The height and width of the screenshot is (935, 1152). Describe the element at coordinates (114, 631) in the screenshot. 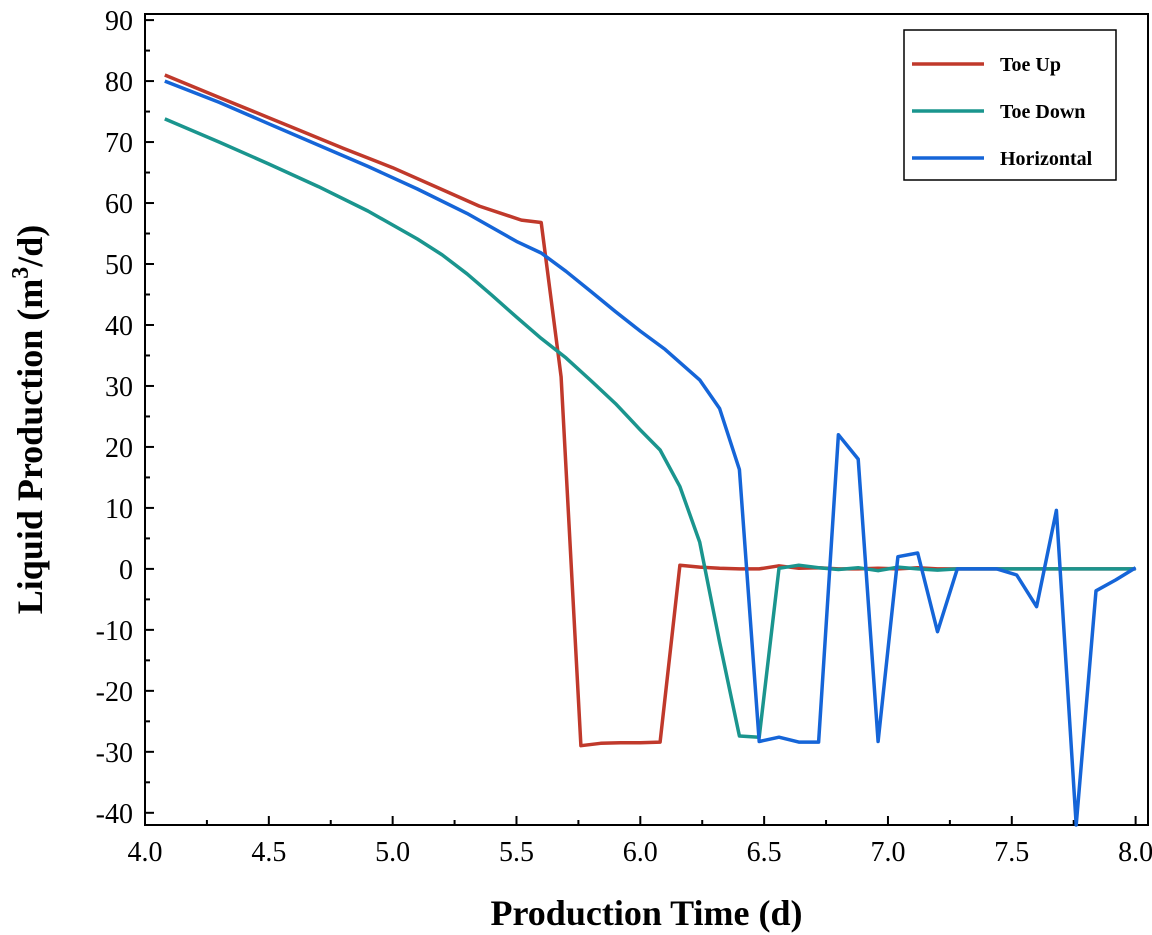

I see `y-tick-label: -10` at that location.